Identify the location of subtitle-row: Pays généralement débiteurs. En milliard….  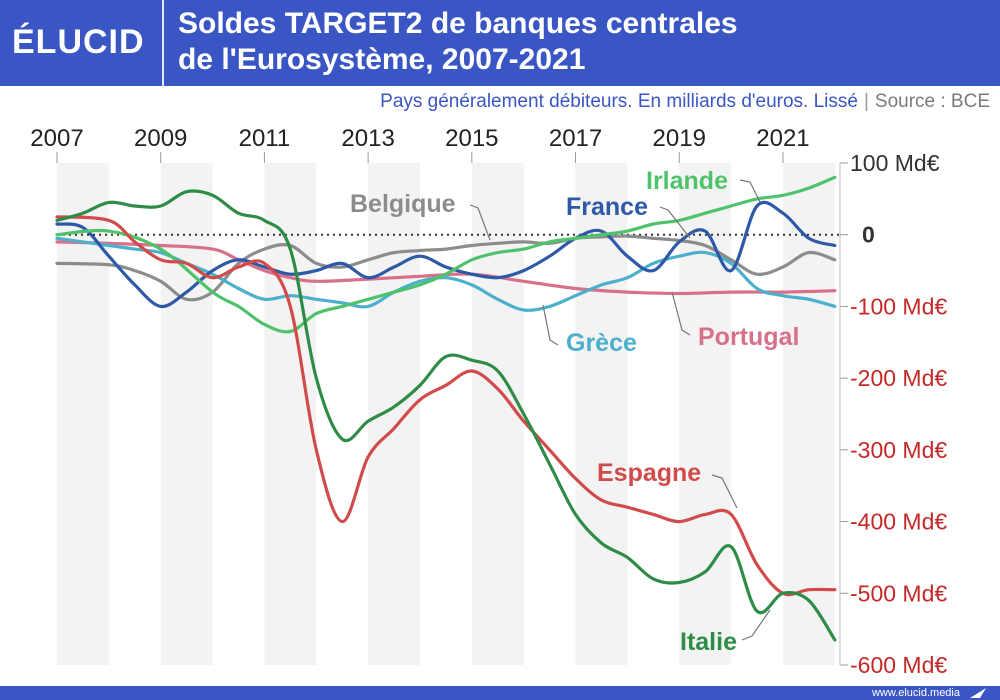
(495, 102).